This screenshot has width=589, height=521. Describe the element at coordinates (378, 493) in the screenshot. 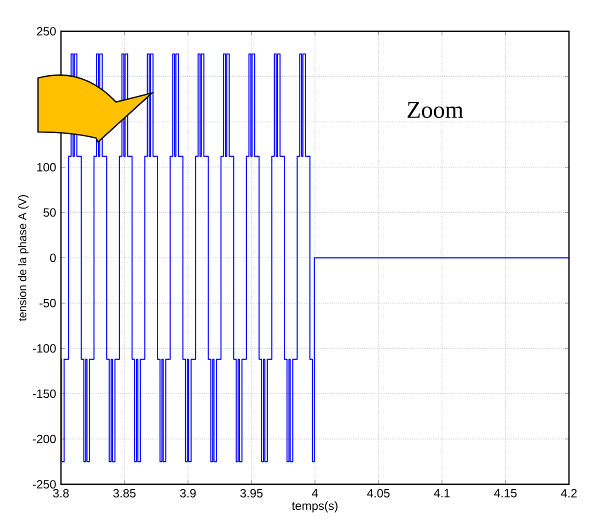

I see `x-tick-label: 4.05` at that location.